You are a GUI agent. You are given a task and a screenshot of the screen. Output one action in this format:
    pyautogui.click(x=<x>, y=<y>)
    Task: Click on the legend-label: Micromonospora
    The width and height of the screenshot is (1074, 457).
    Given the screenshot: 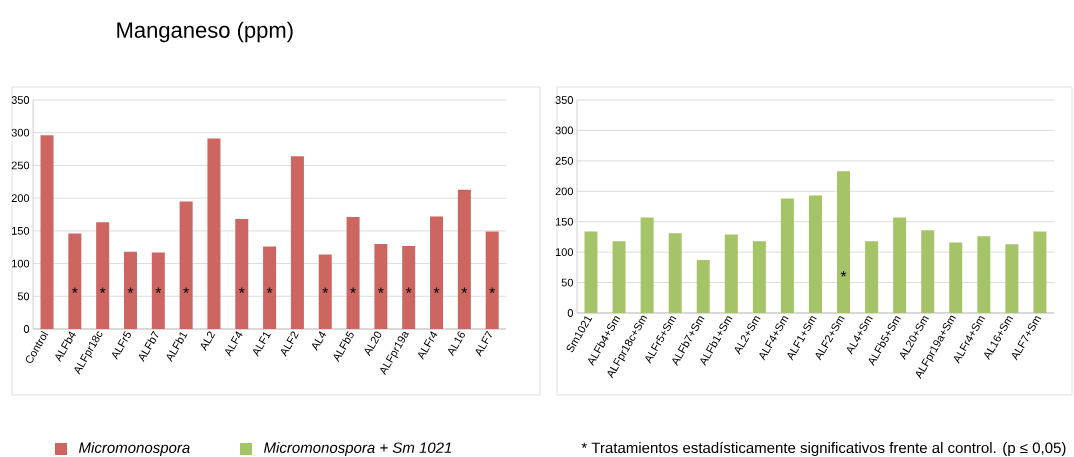 What is the action you would take?
    pyautogui.click(x=134, y=449)
    